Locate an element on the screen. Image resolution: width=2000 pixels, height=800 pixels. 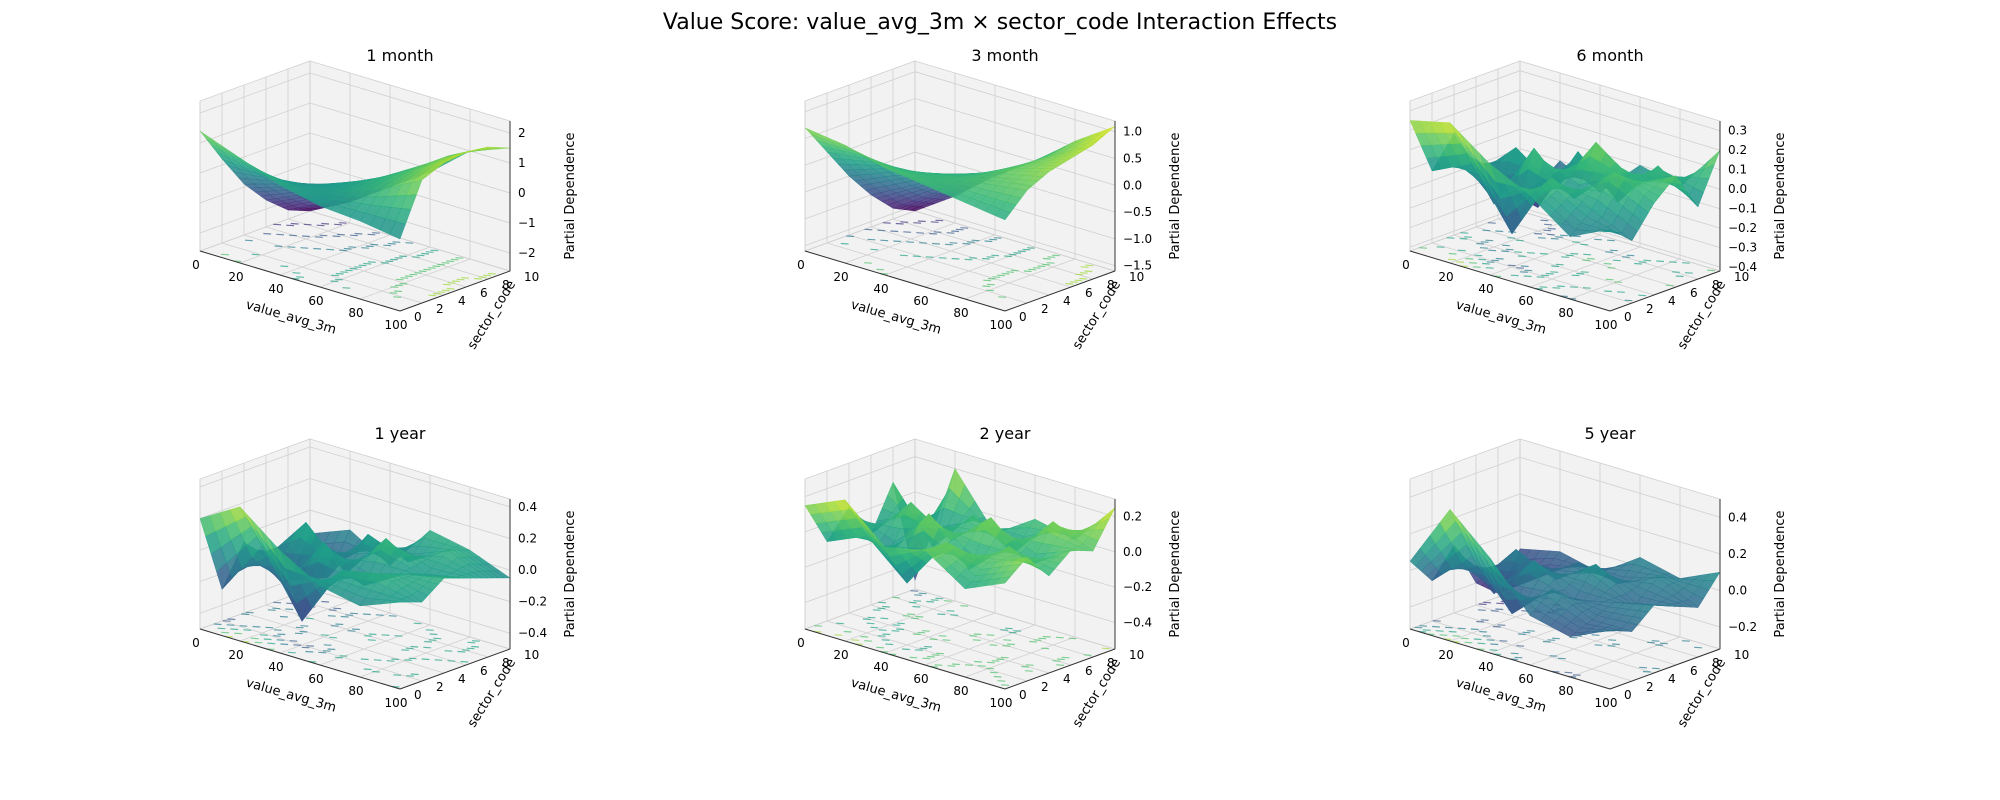
z-tick-label: −0.3 is located at coordinates (1742, 248).